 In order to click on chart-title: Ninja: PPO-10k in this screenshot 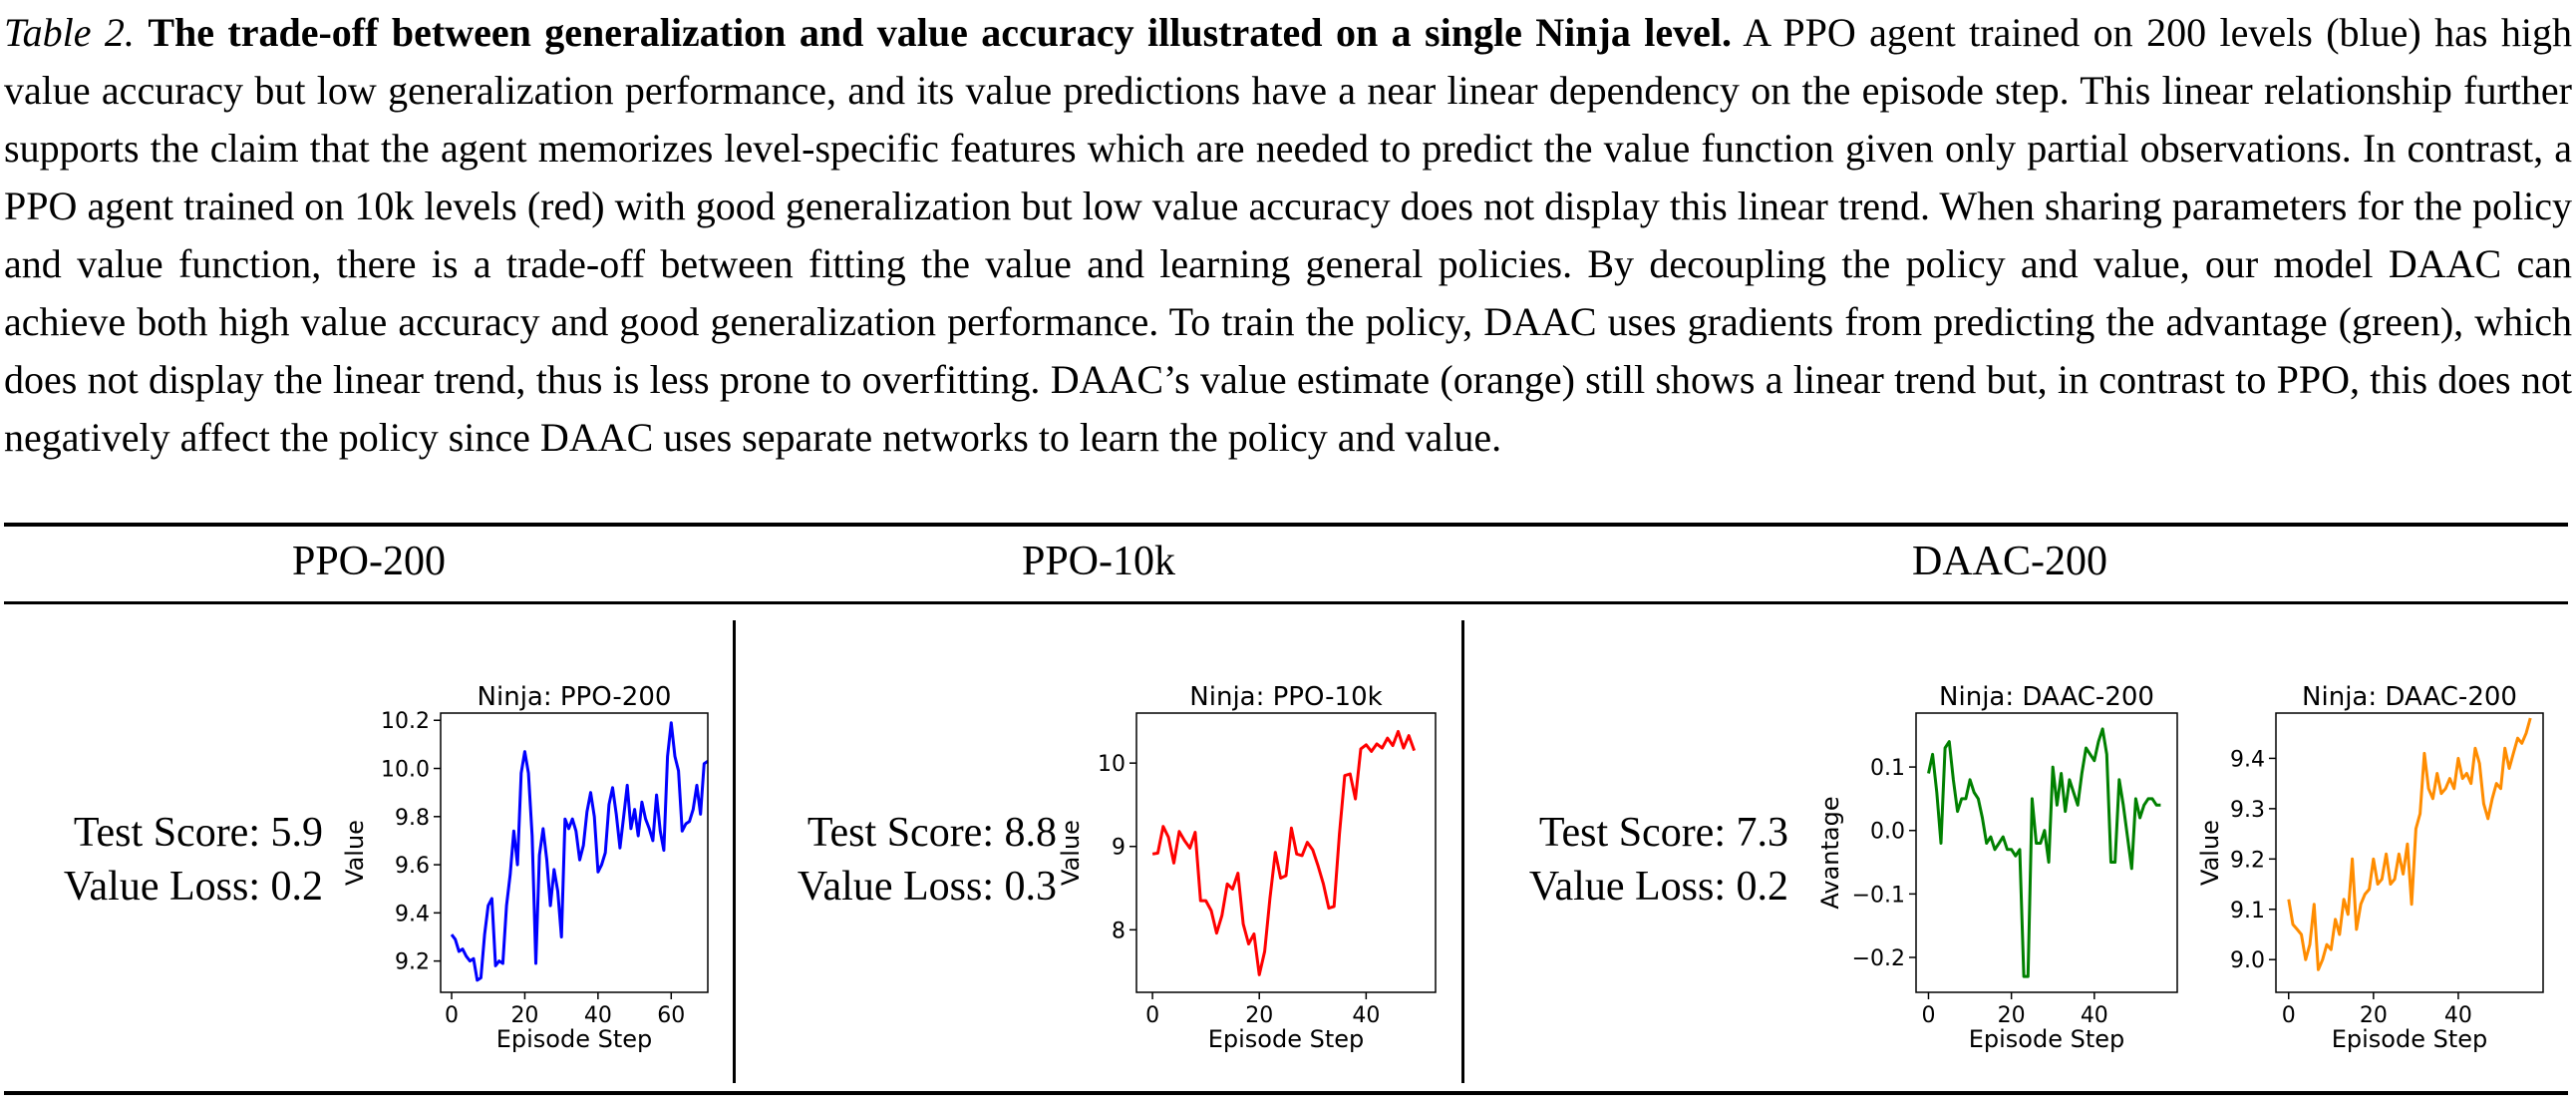, I will do `click(1285, 697)`.